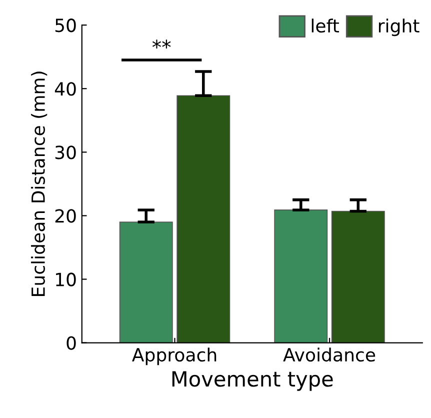 The image size is (431, 418). Describe the element at coordinates (161, 44) in the screenshot. I see `annotation: **` at that location.